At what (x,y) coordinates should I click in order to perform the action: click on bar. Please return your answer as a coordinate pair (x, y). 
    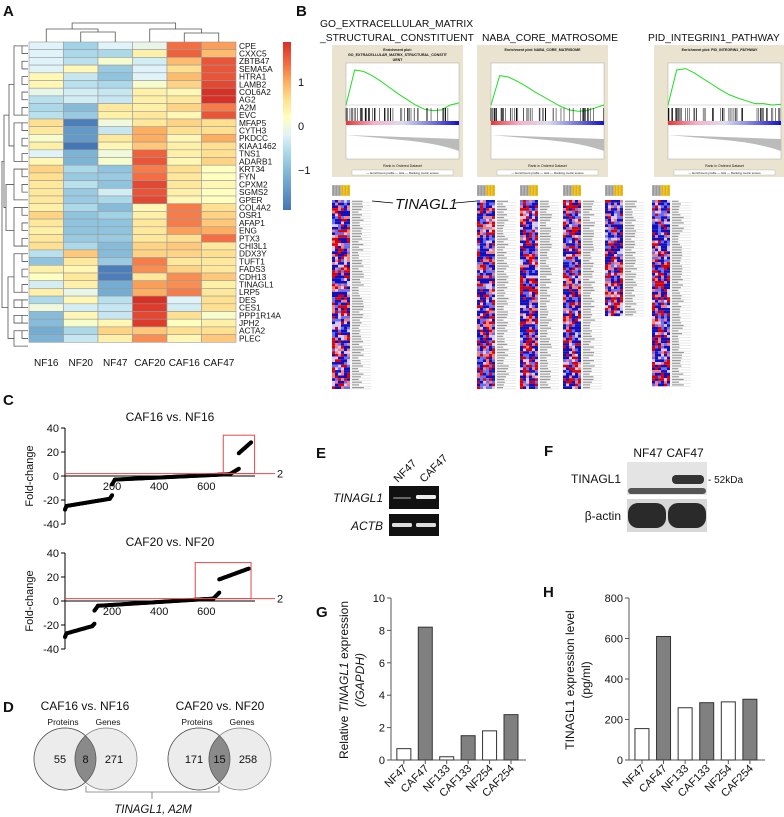
    Looking at the image, I should click on (685, 734).